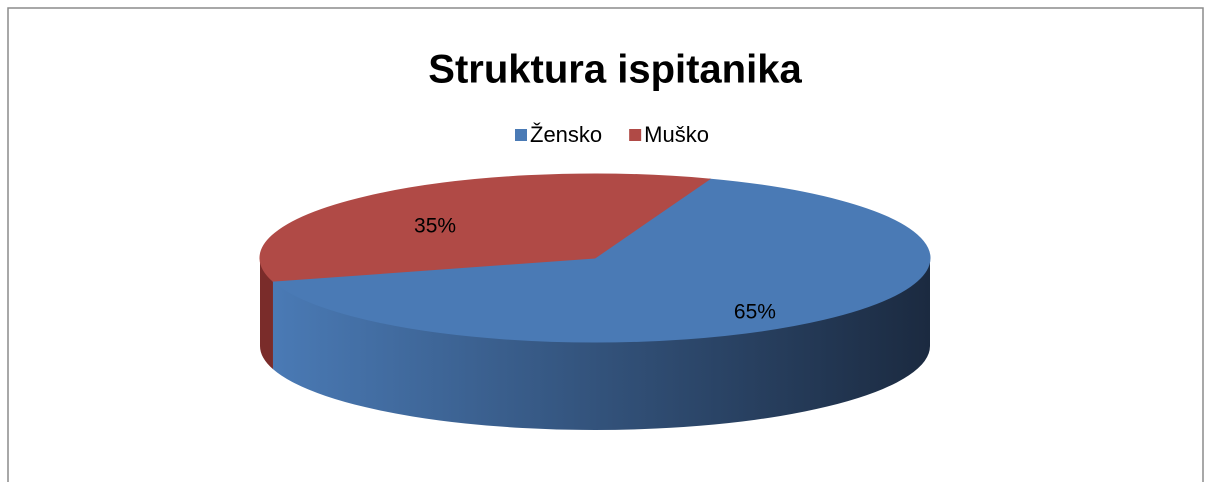 The height and width of the screenshot is (482, 1209). Describe the element at coordinates (612, 134) in the screenshot. I see `legend: Žensko Muško` at that location.